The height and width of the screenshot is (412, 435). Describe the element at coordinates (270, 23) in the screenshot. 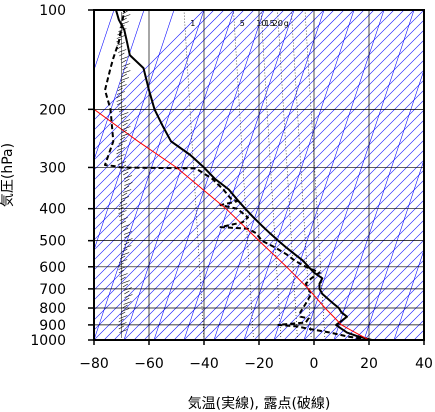

I see `mixing-ratio-label: 15` at that location.